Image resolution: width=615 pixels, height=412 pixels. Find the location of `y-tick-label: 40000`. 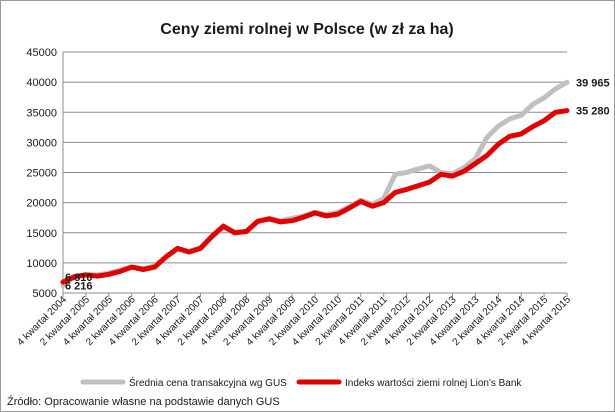

y-tick-label: 40000 is located at coordinates (41, 83).